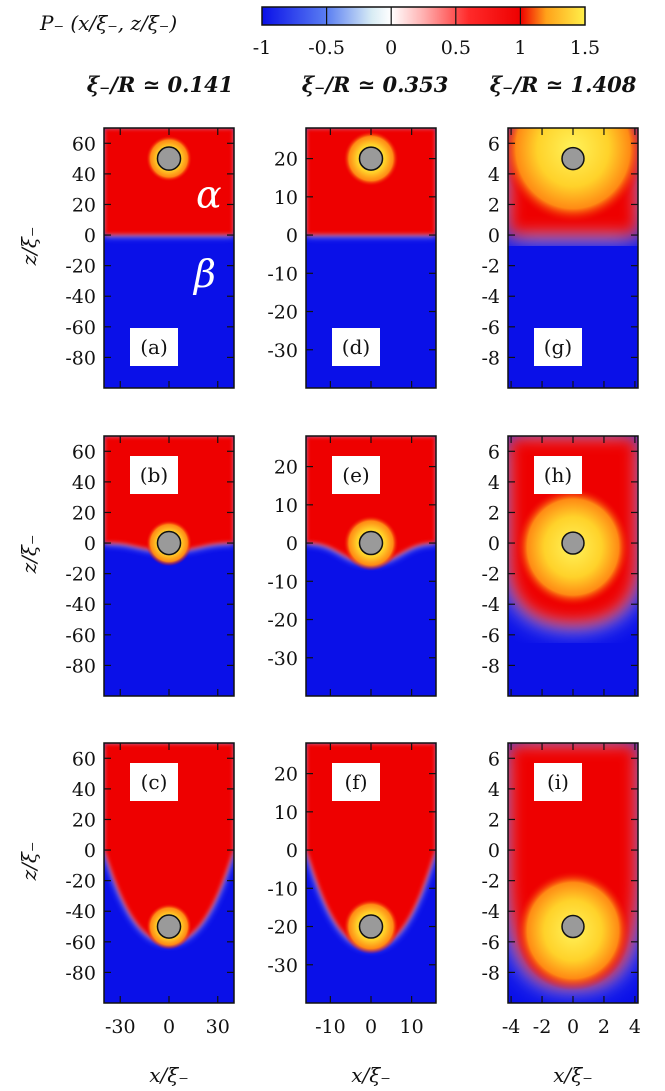 The width and height of the screenshot is (665, 1091). Describe the element at coordinates (573, 176) in the screenshot. I see `adsorption-glow` at that location.